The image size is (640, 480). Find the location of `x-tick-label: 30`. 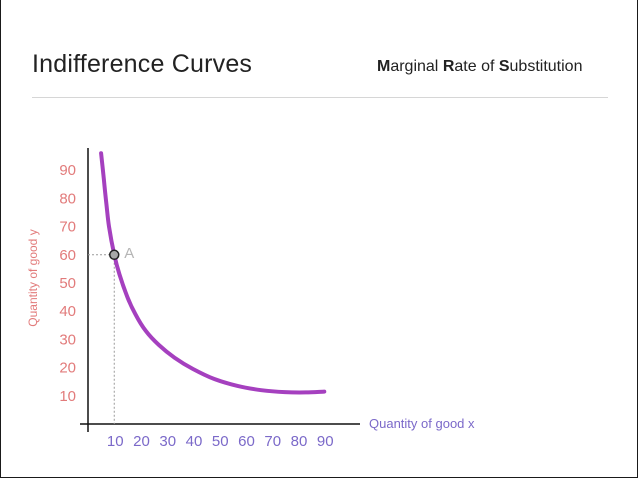

x-tick-label: 30 is located at coordinates (167, 441).